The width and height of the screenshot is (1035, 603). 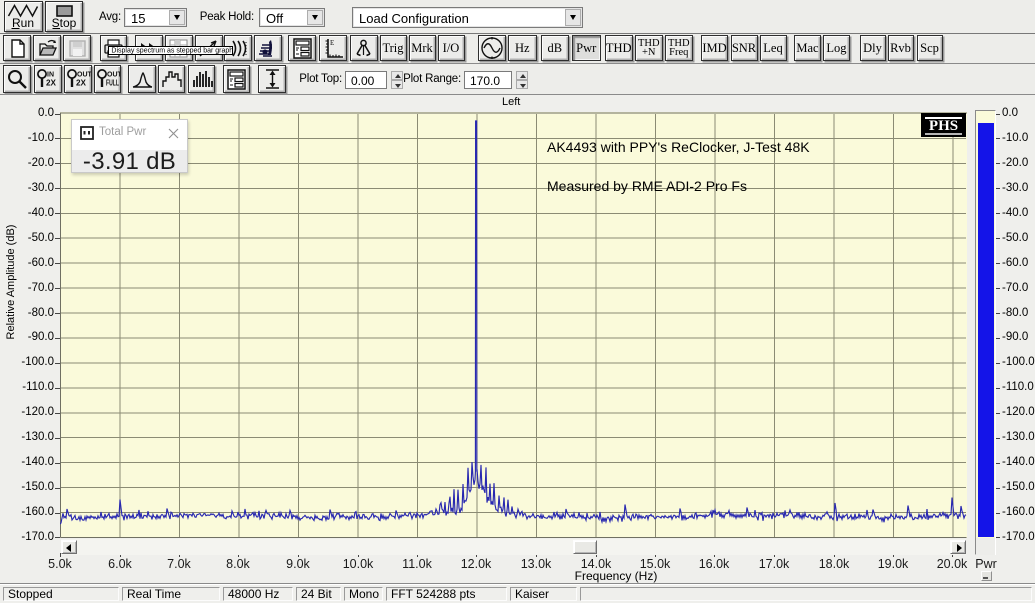 What do you see at coordinates (63, 23) in the screenshot?
I see `svg-text: Stop` at bounding box center [63, 23].